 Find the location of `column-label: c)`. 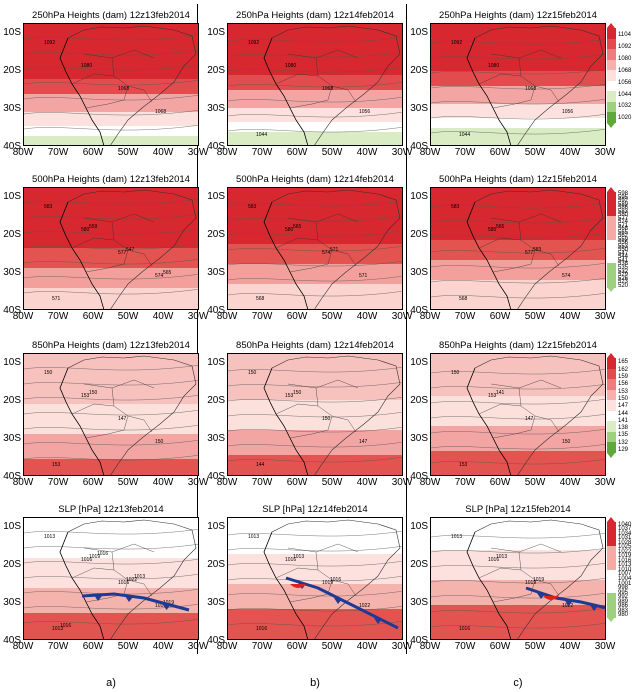

column-label: c) is located at coordinates (518, 683).